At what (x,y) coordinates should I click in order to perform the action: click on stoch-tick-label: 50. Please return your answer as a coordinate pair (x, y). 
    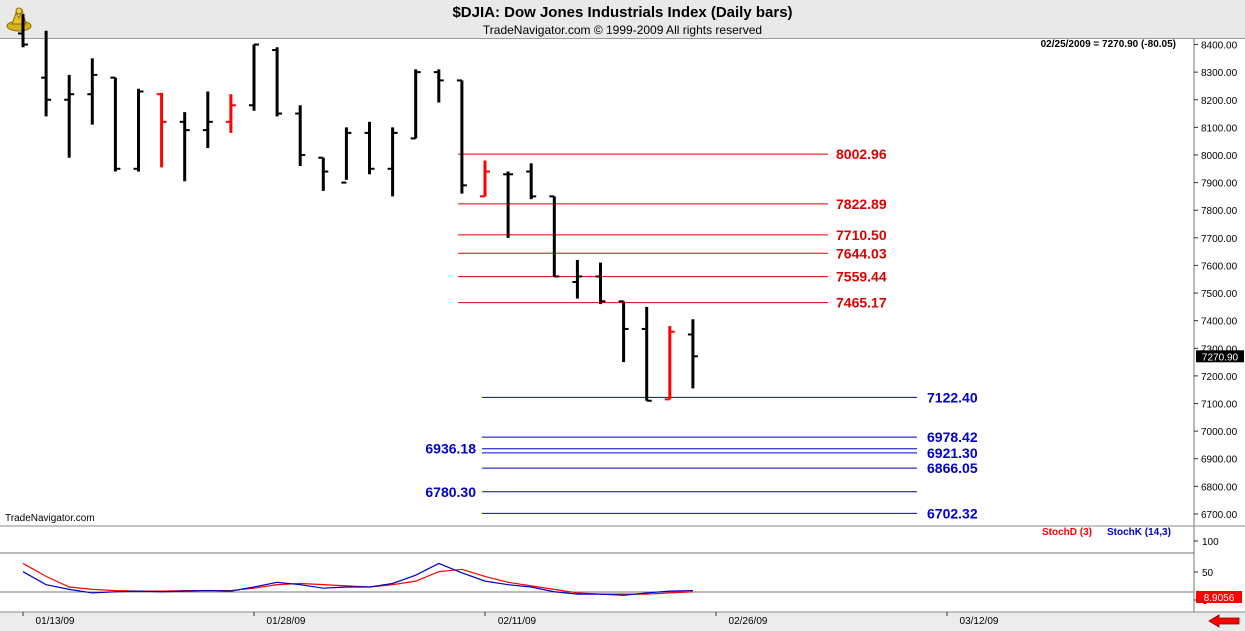
    Looking at the image, I should click on (1208, 573).